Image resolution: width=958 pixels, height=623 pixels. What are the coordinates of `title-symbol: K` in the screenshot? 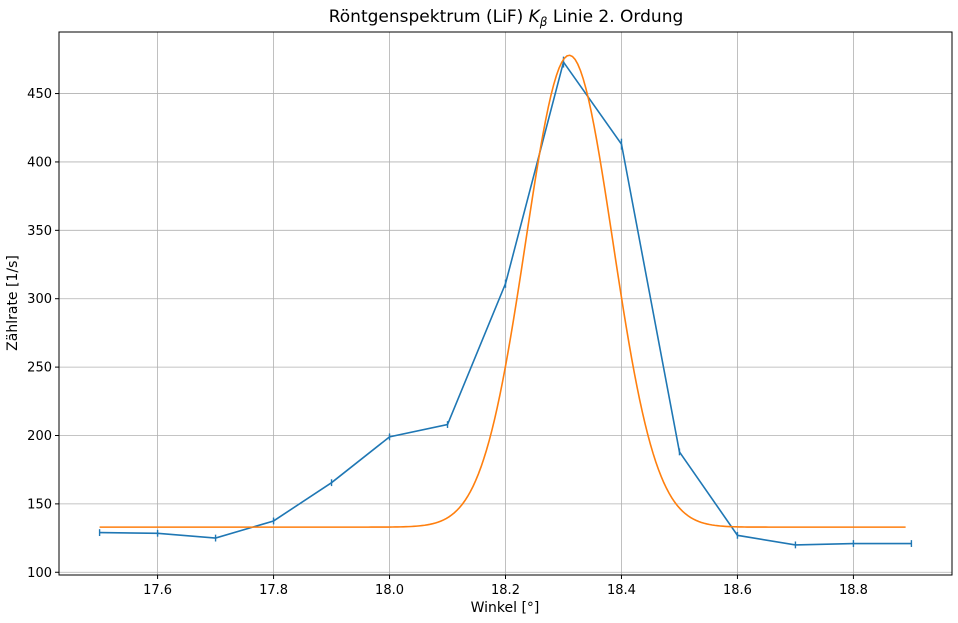 It's located at (535, 17).